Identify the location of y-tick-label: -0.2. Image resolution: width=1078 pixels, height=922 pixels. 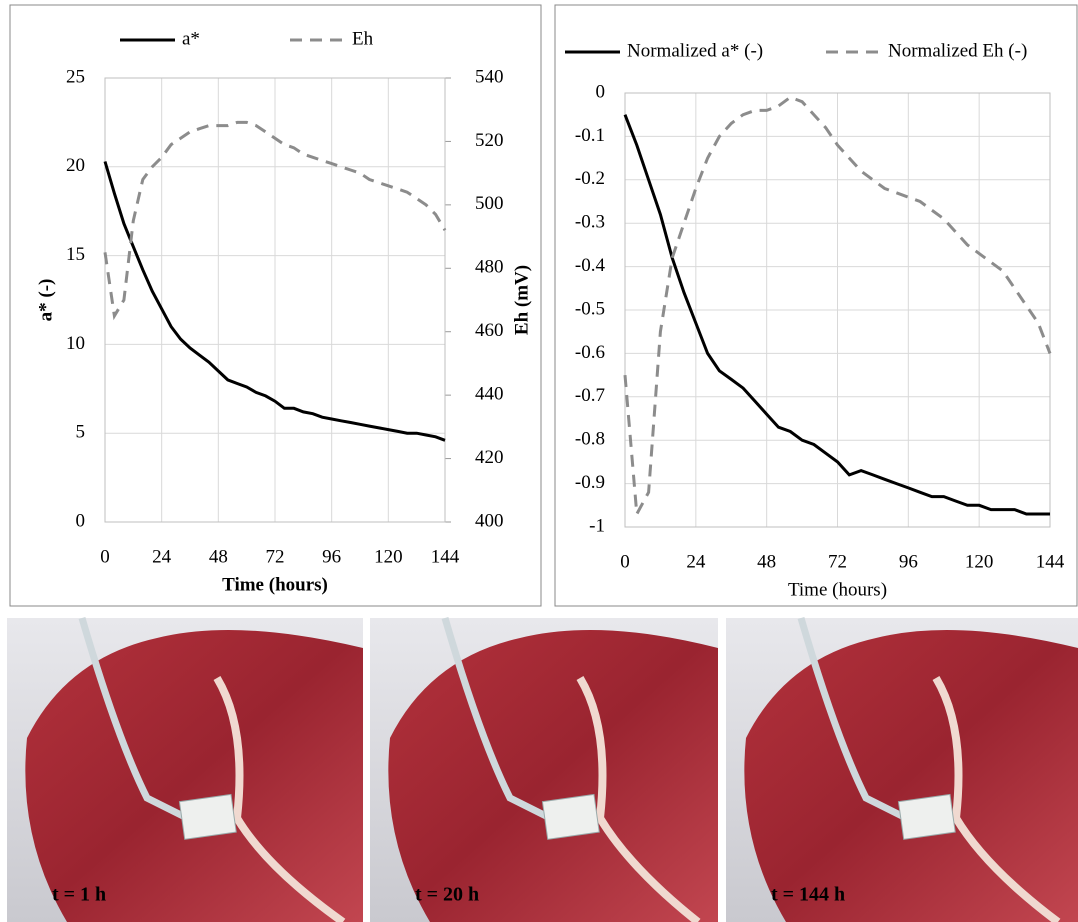
(590, 178).